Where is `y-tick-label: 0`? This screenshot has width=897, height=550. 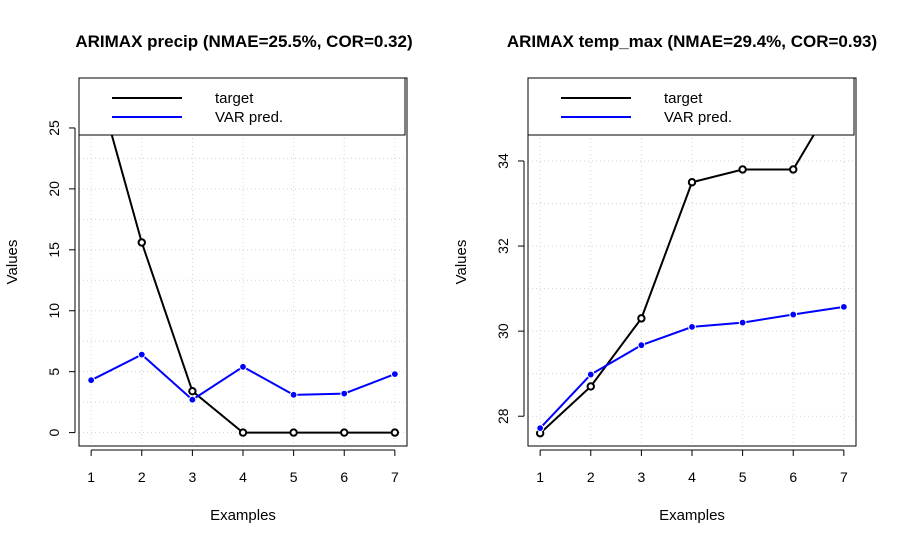 y-tick-label: 0 is located at coordinates (54, 432).